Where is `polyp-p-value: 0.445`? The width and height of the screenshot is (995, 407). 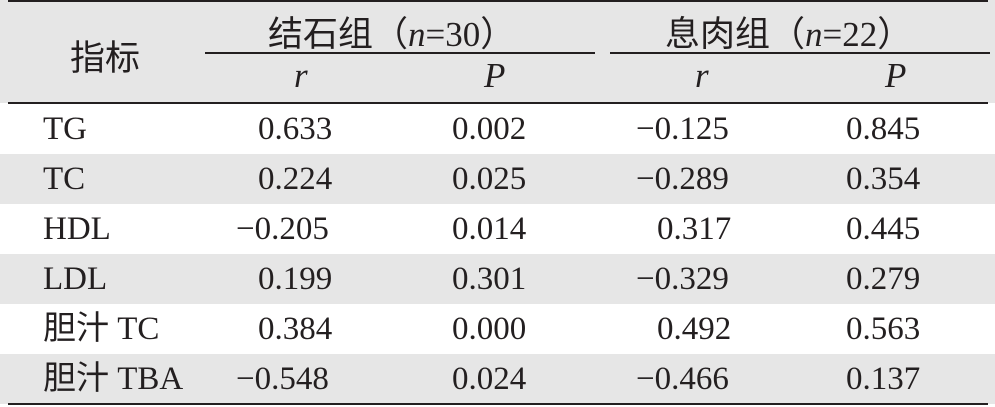 polyp-p-value: 0.445 is located at coordinates (883, 229).